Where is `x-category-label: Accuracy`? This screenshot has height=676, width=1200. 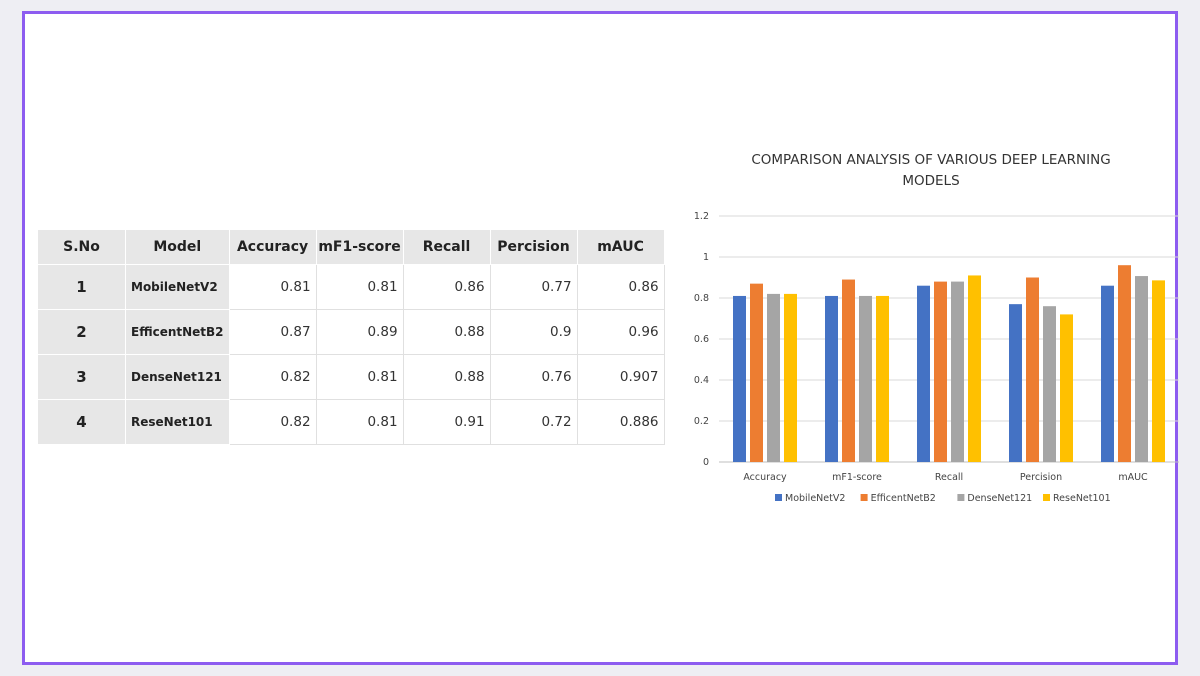
x-category-label: Accuracy is located at coordinates (765, 477).